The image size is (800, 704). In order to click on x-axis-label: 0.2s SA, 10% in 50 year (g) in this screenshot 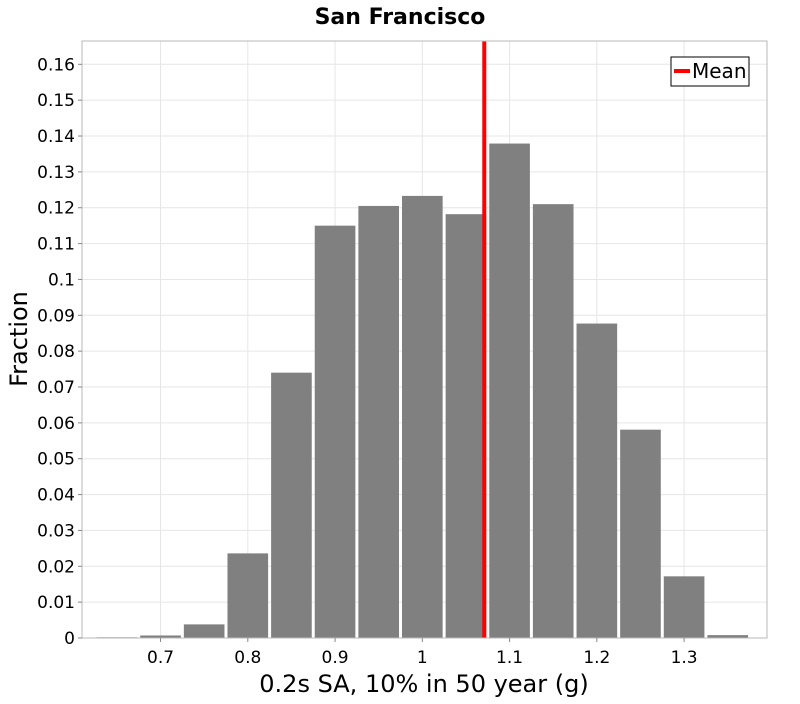, I will do `click(423, 684)`.